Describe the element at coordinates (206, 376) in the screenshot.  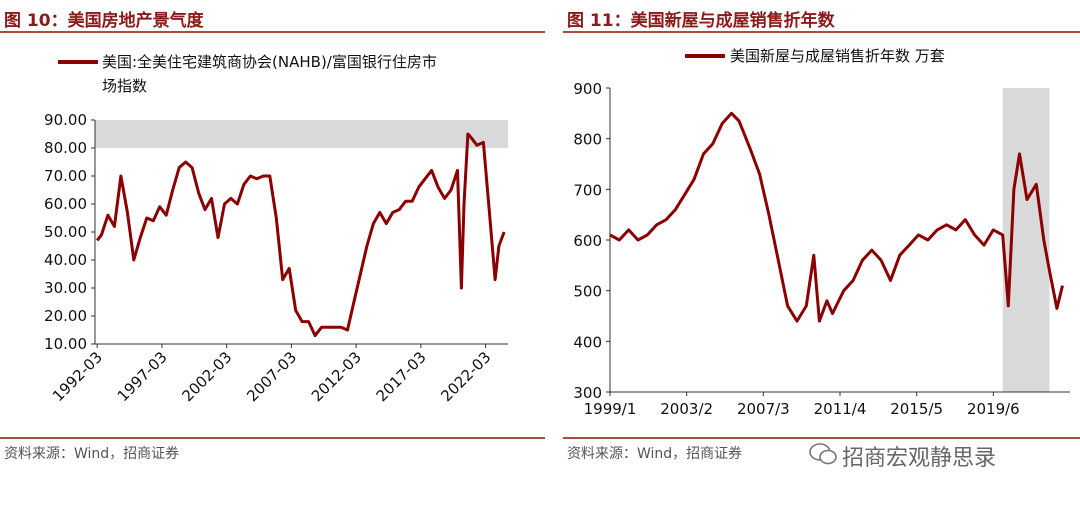
I see `x-tick-label: 2002-03` at that location.